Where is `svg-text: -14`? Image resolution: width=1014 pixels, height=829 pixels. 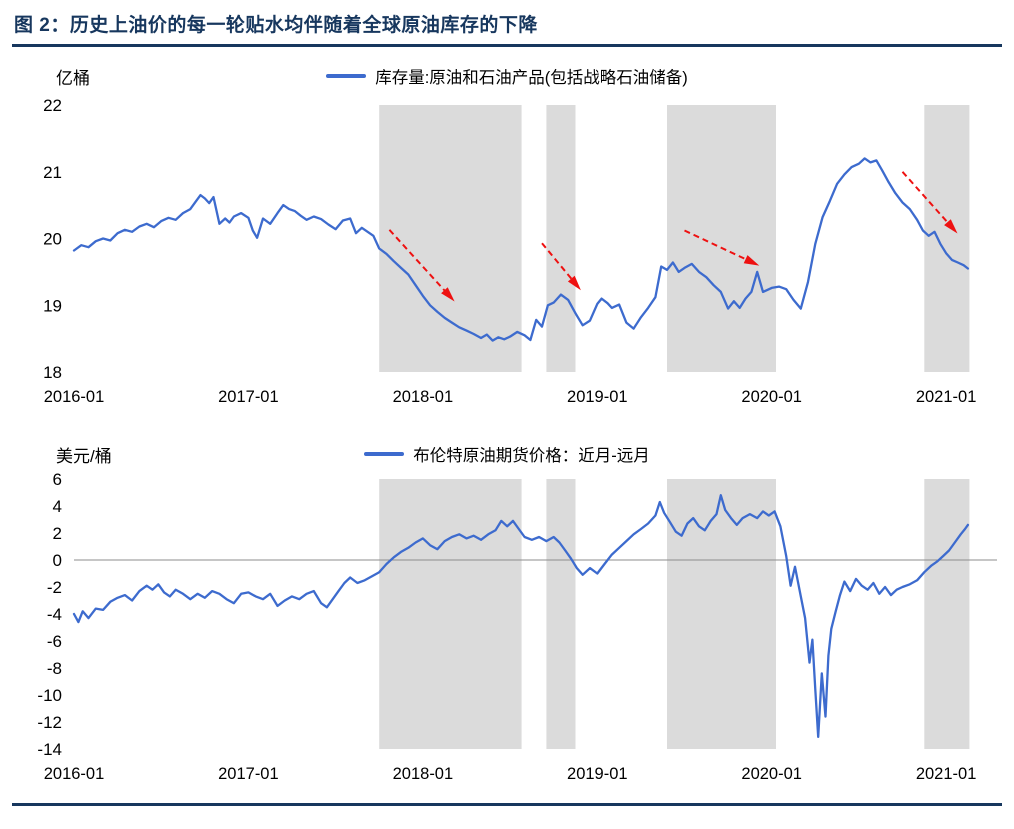 svg-text: -14 is located at coordinates (49, 749).